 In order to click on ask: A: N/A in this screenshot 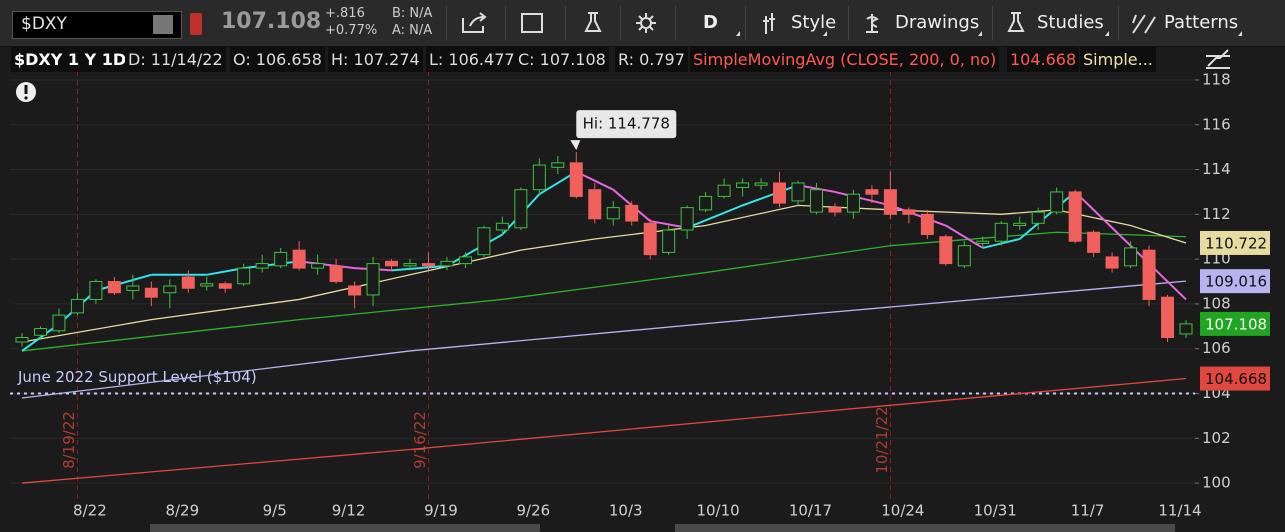, I will do `click(412, 30)`.